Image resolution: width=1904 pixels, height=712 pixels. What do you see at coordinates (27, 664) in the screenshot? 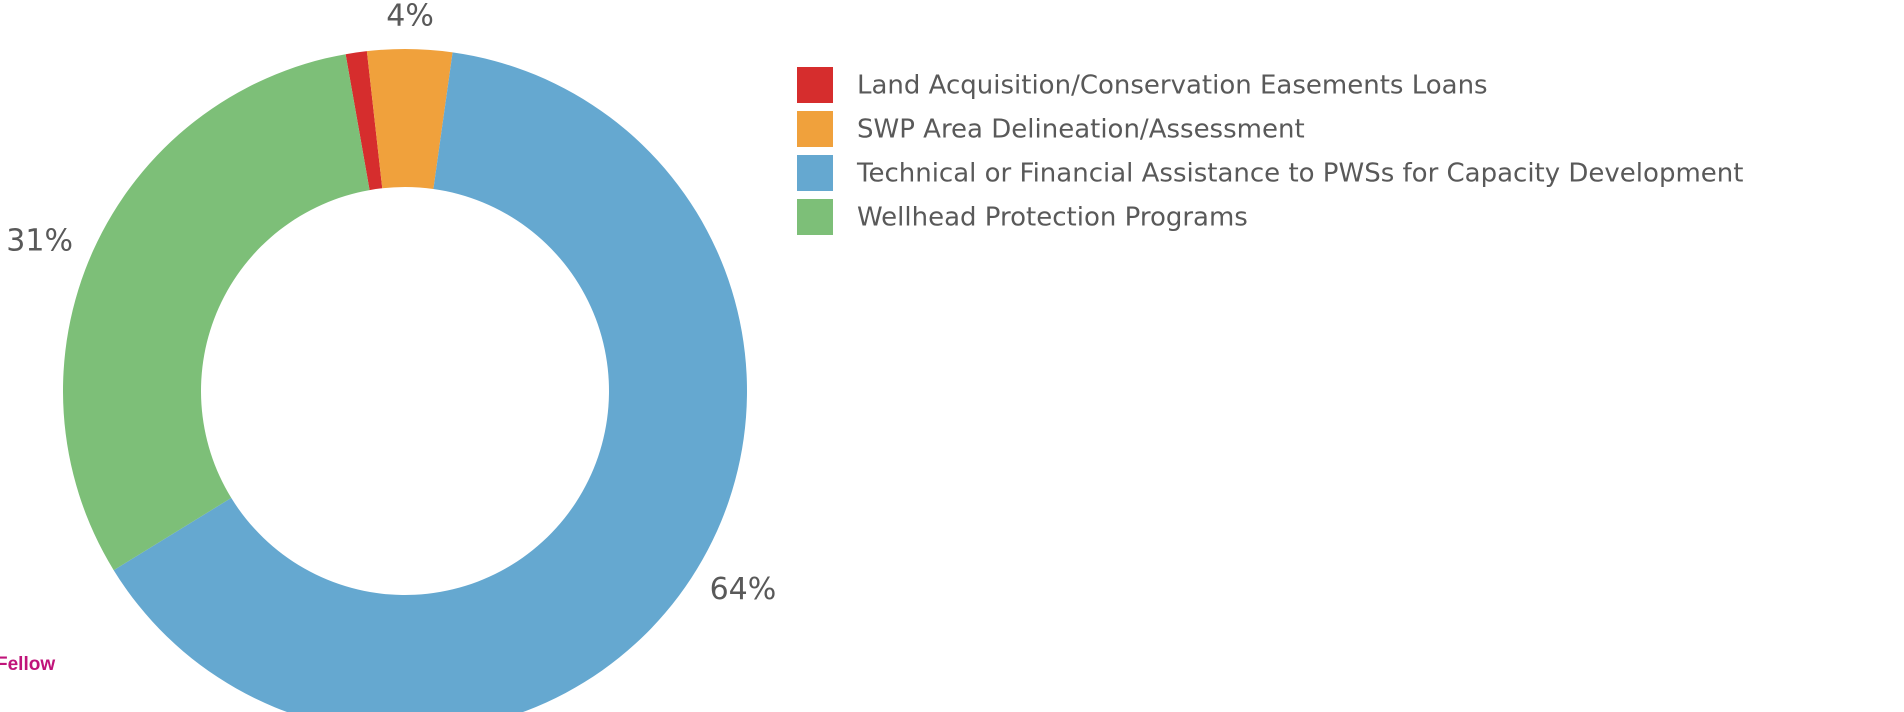
I see `annotation: Fellow` at bounding box center [27, 664].